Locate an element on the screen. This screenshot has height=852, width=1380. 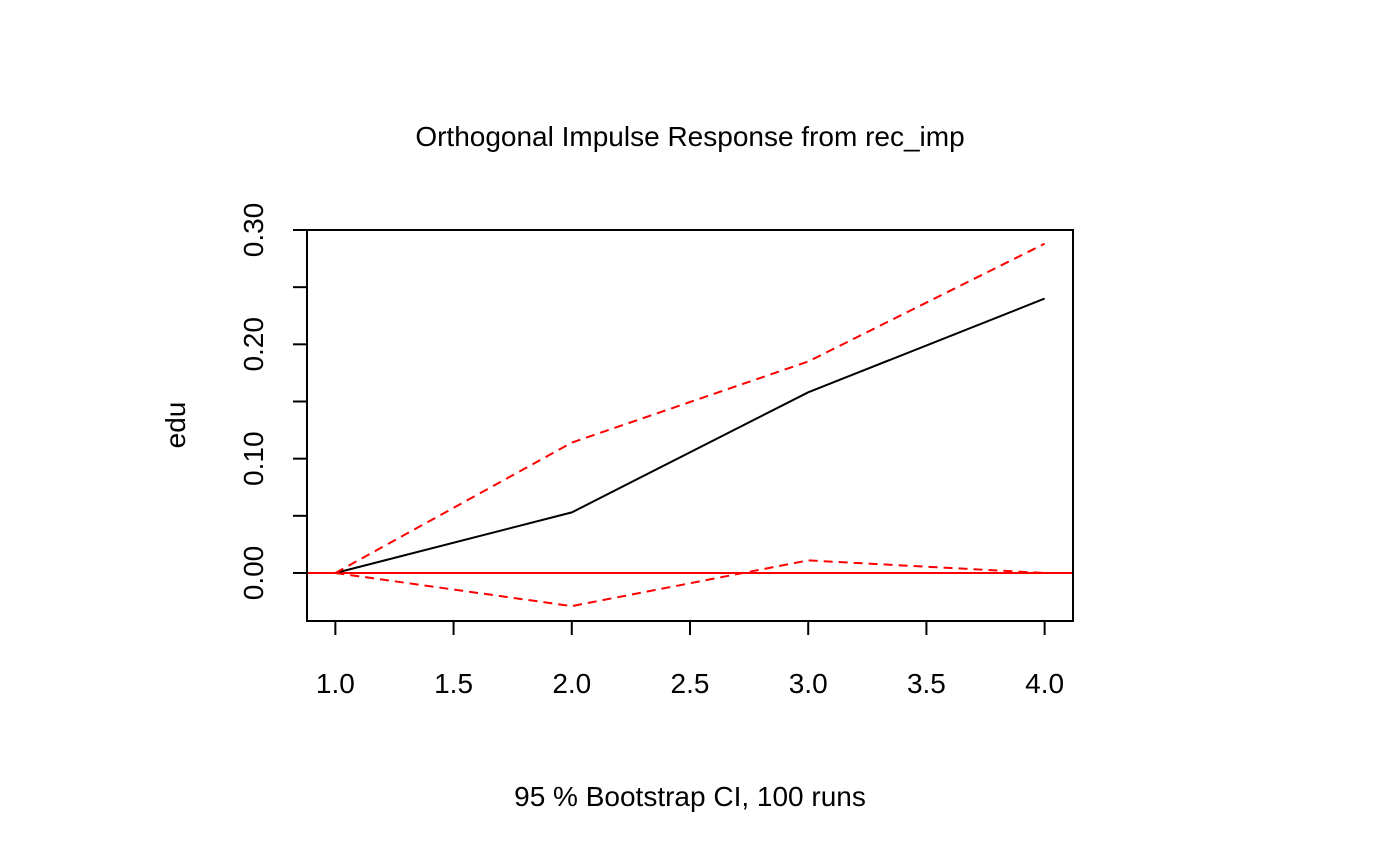
x-tick-label-1: 1.5 is located at coordinates (453, 683).